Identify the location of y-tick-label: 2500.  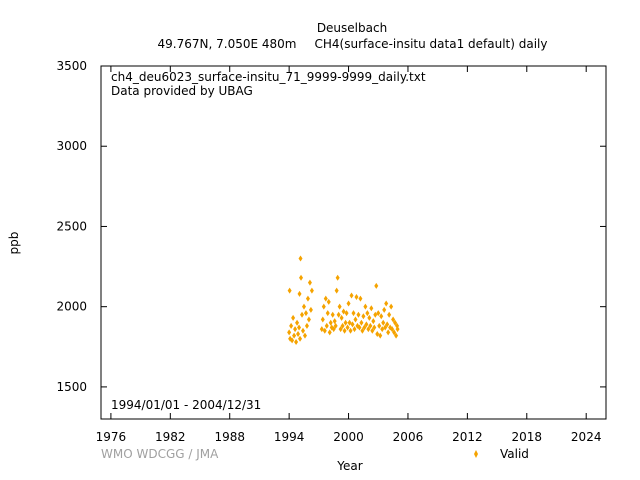
(71, 226).